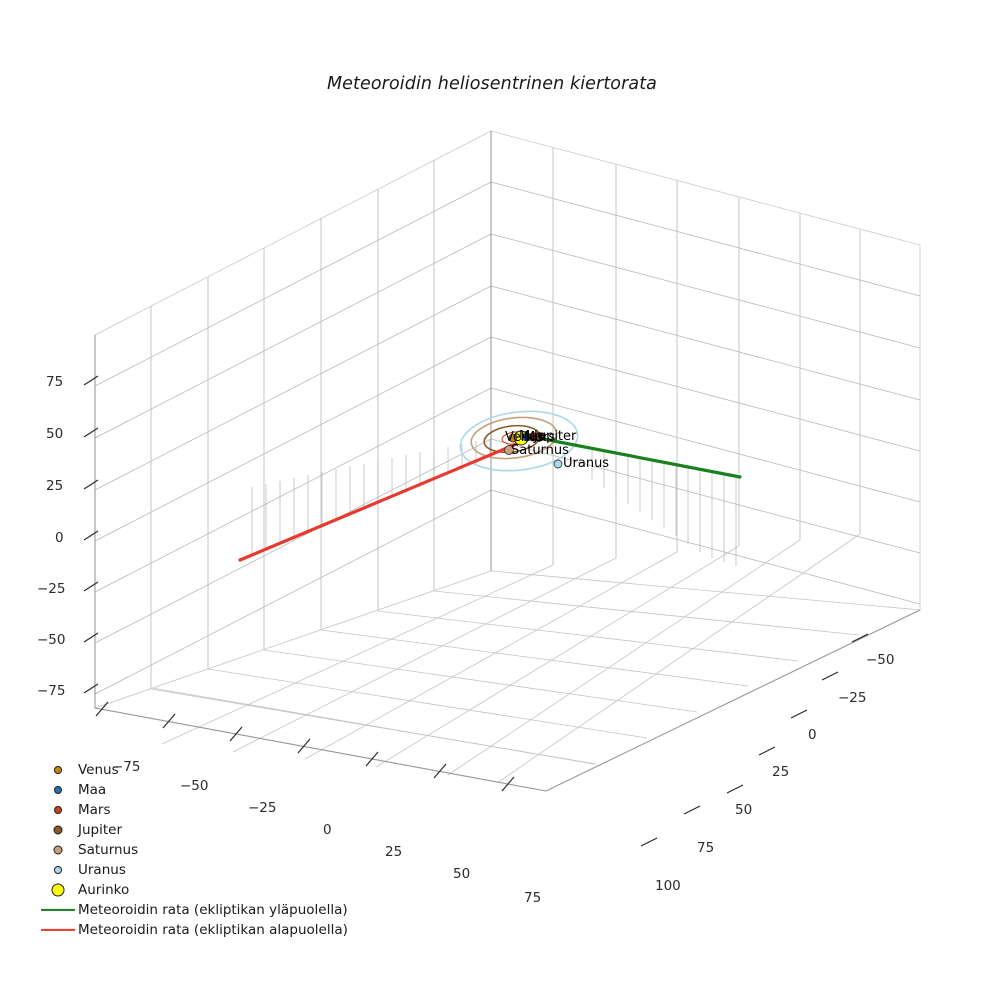 The image size is (984, 984). Describe the element at coordinates (104, 890) in the screenshot. I see `legend-label: Aurinko` at that location.